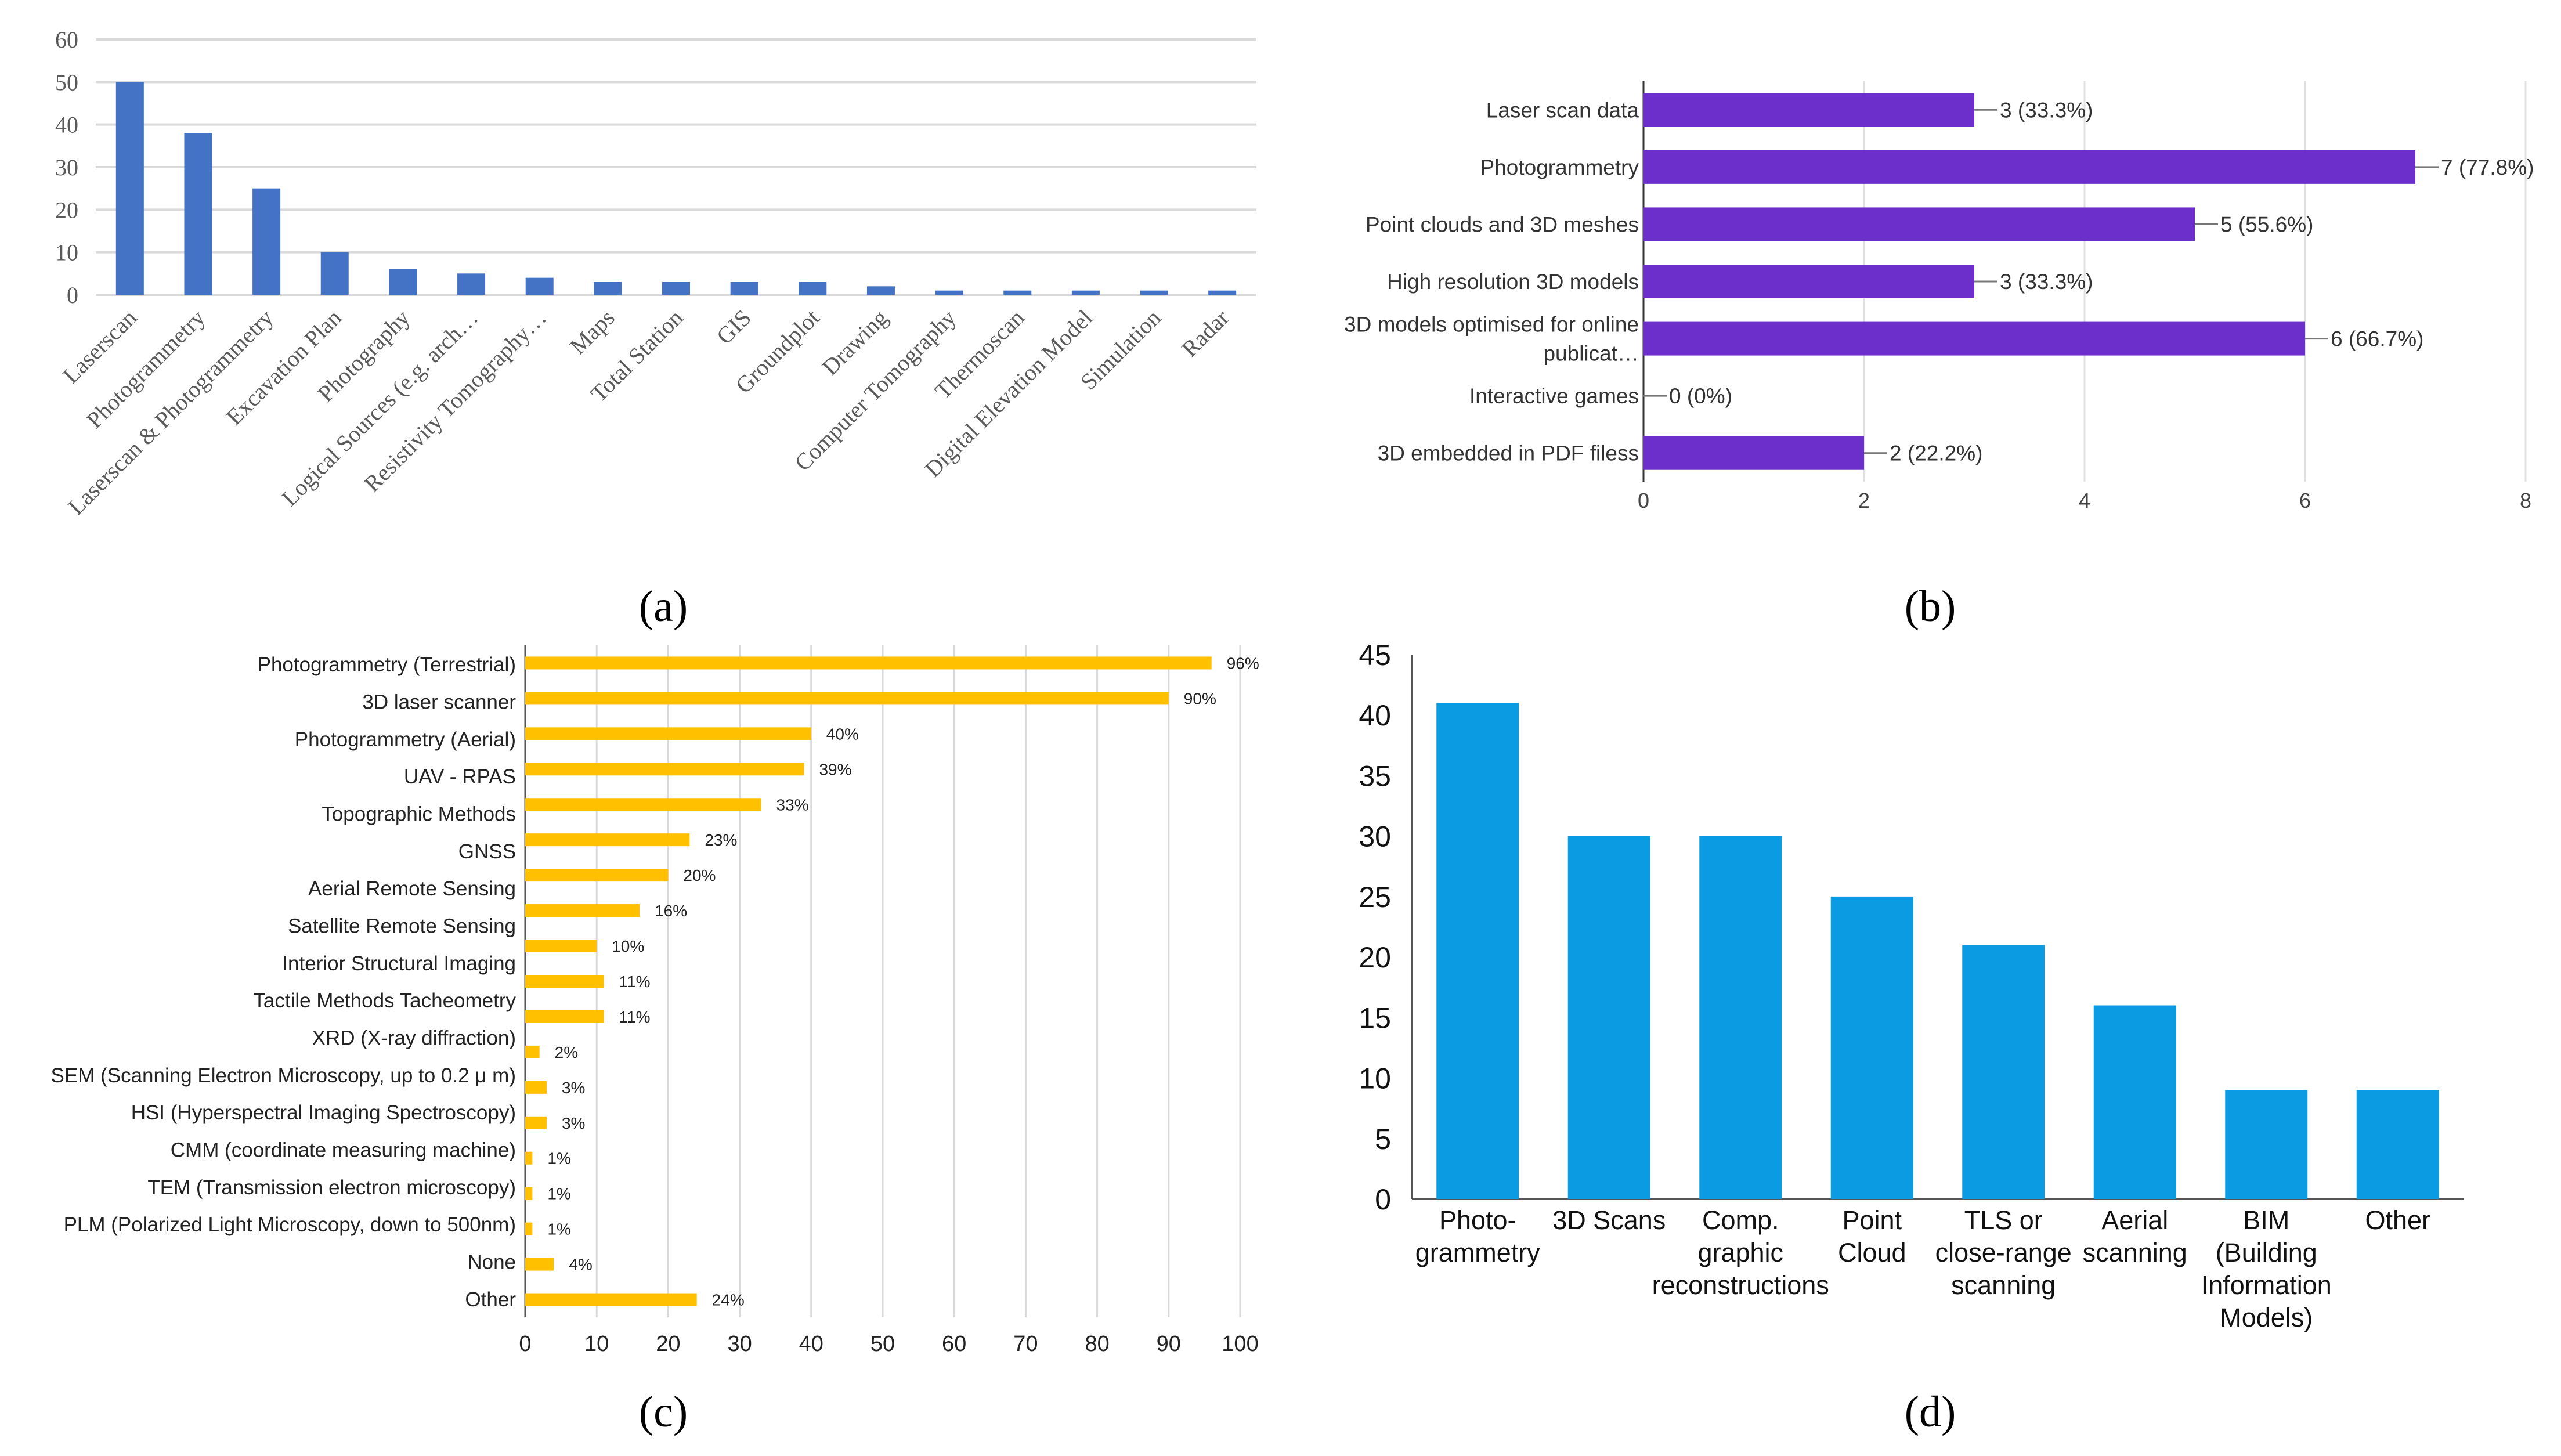 The width and height of the screenshot is (2561, 1456). What do you see at coordinates (1205, 333) in the screenshot?
I see `panel-a-xtick-label: Radar` at bounding box center [1205, 333].